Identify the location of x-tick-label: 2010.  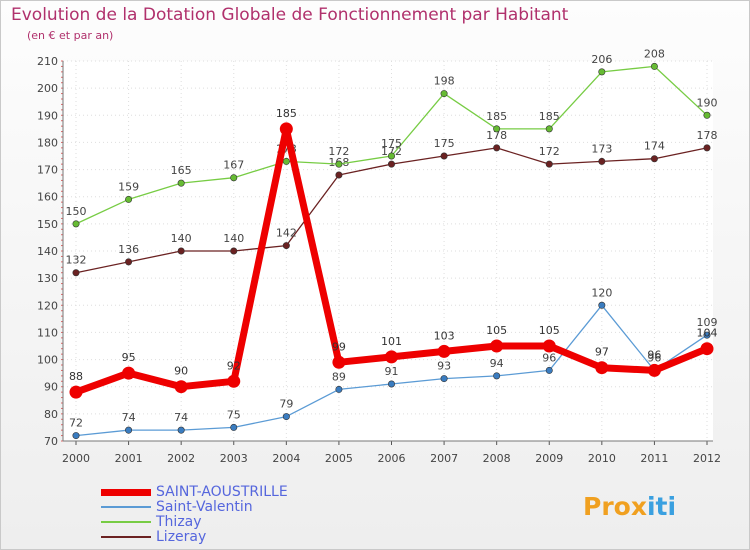
(602, 458).